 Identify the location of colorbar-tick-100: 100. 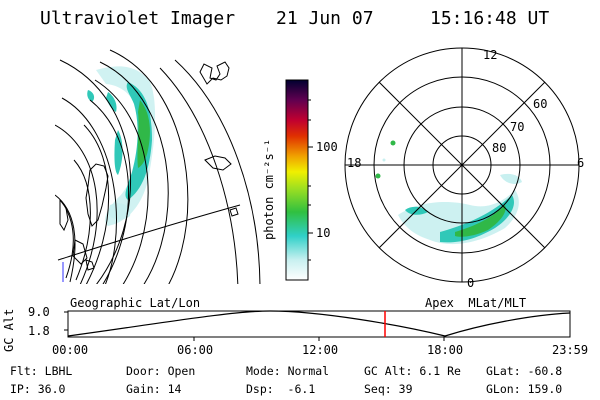
(327, 147).